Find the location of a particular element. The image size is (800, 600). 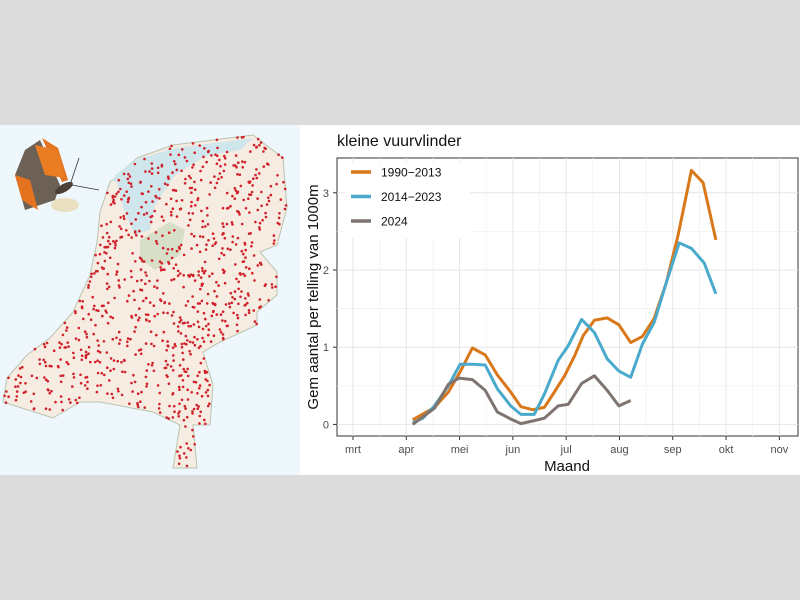

x-axis-label: Maand is located at coordinates (567, 466).